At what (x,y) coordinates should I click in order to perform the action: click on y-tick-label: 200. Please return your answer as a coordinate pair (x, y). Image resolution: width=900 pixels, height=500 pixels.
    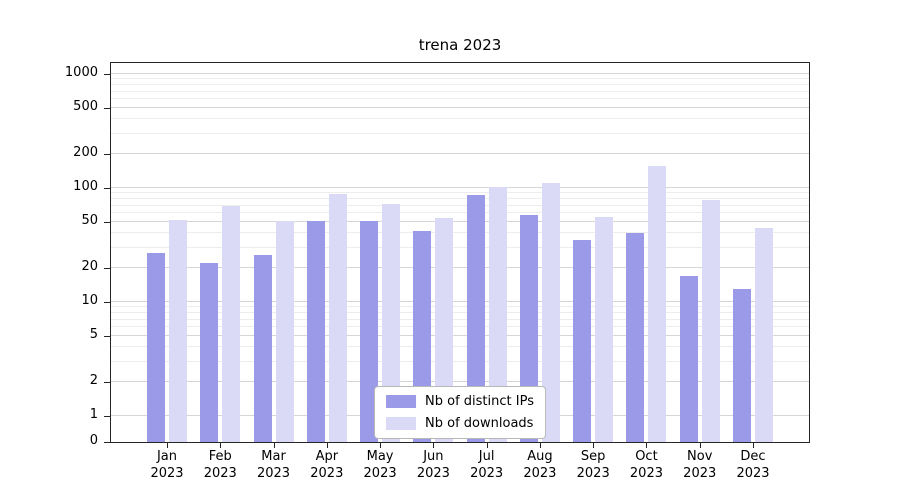
    Looking at the image, I should click on (85, 152).